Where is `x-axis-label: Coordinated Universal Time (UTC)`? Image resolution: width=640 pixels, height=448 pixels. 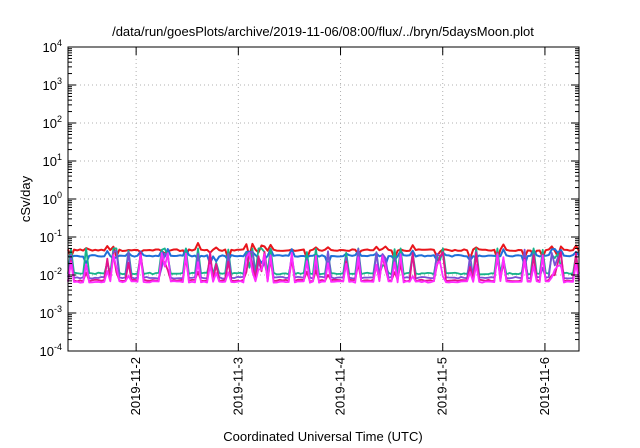
x-axis-label: Coordinated Universal Time (UTC) is located at coordinates (322, 436).